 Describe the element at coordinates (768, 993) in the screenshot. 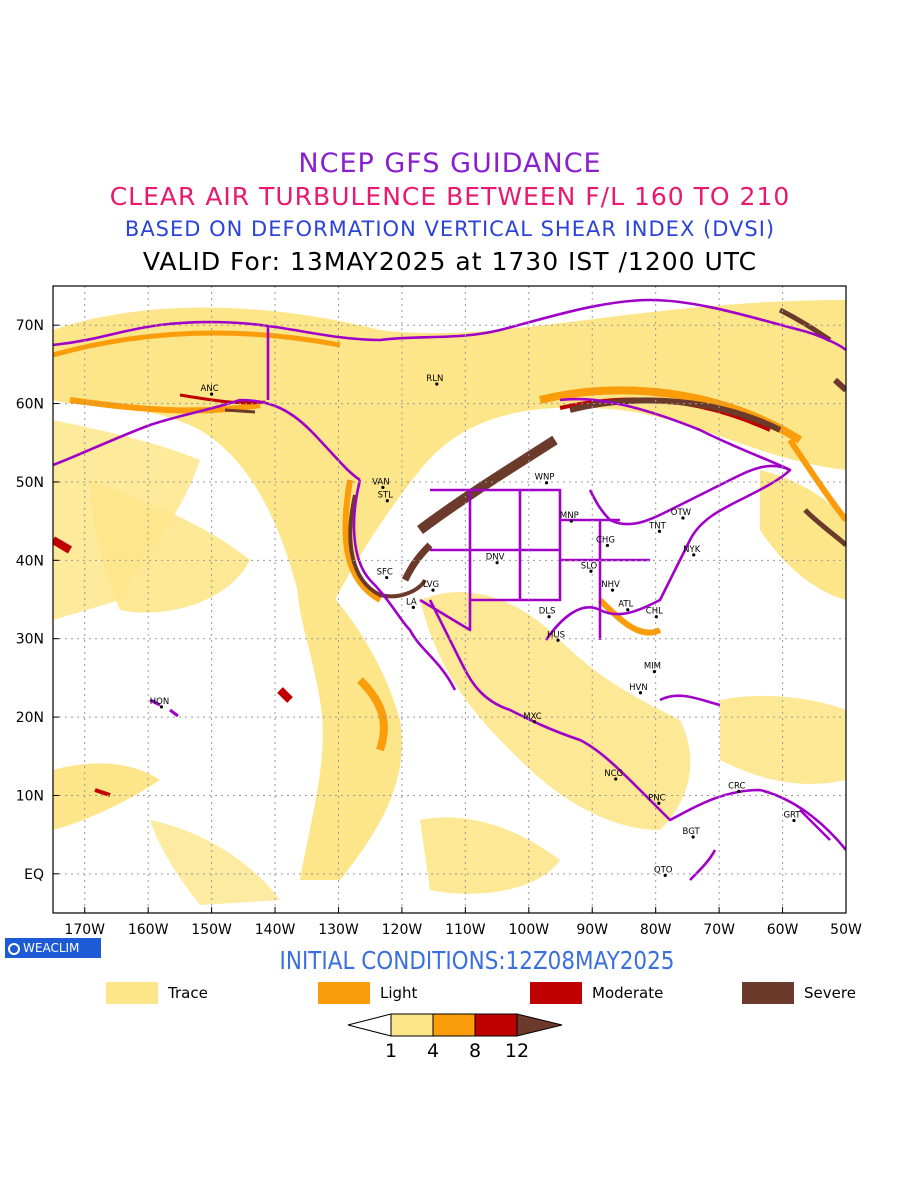

I see `legend-swatch-severe` at that location.